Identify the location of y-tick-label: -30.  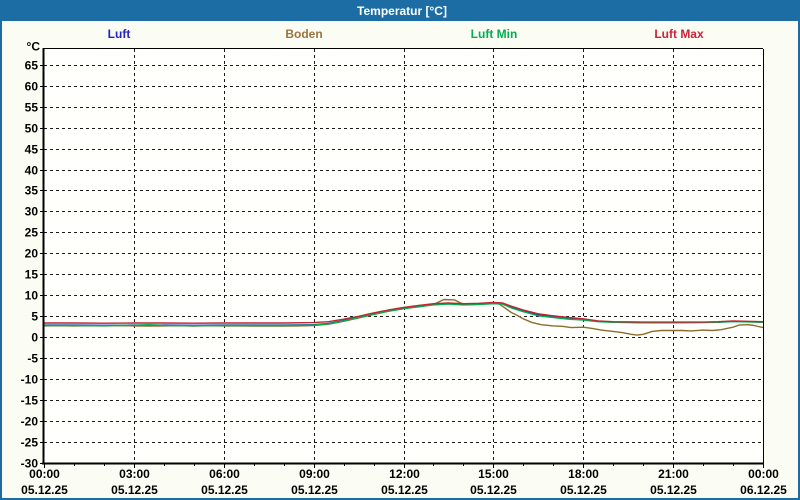
(30, 464).